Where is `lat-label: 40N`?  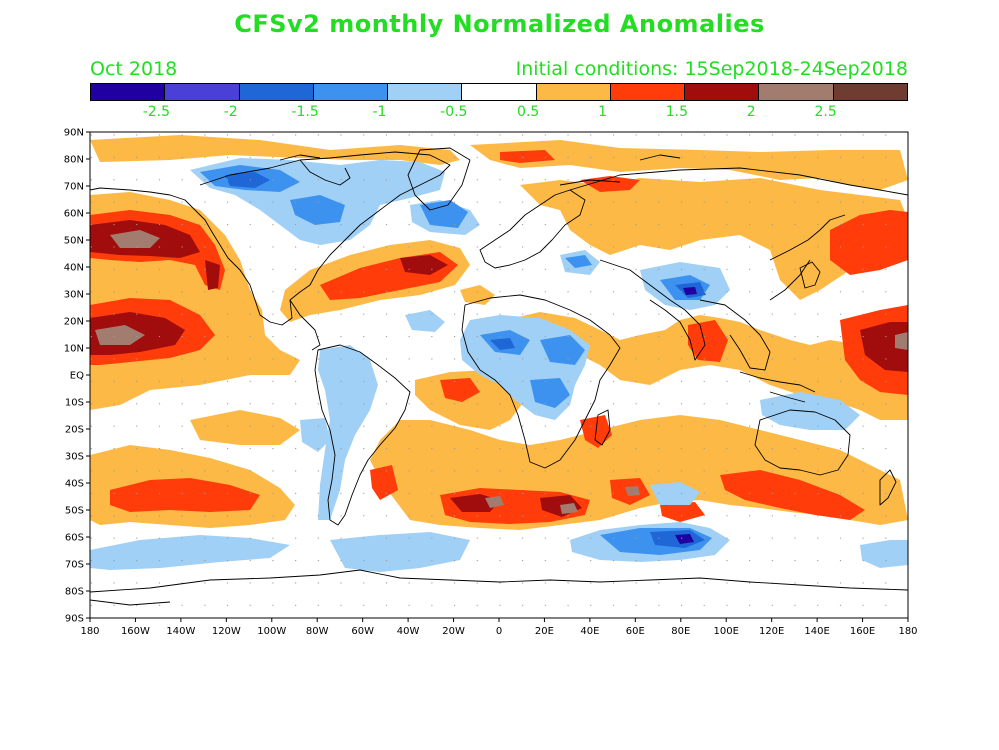
lat-label: 40N is located at coordinates (74, 268).